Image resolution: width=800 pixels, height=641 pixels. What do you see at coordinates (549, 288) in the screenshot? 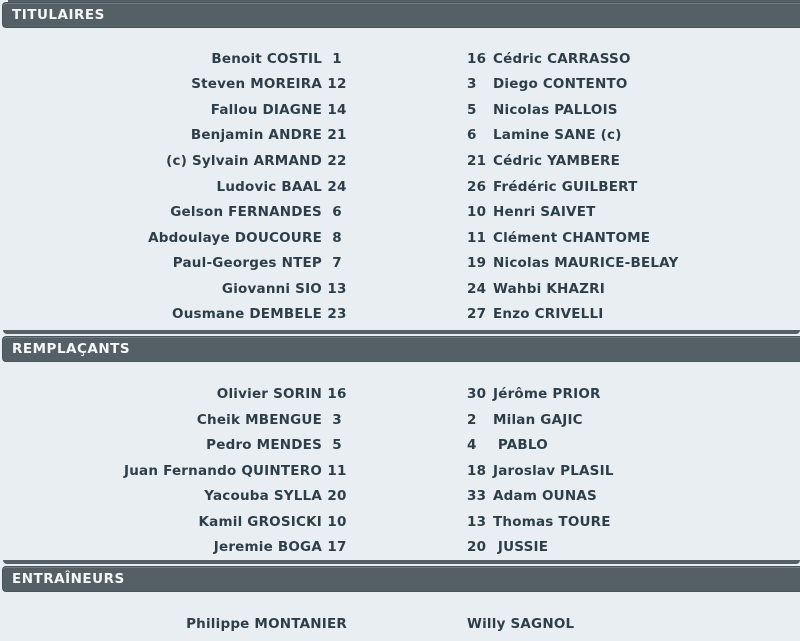
I see `player-name-away: Wahbi KHAZRI` at bounding box center [549, 288].